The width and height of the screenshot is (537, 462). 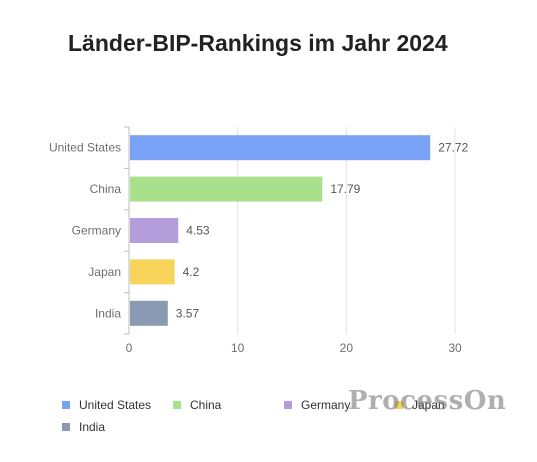 What do you see at coordinates (399, 405) in the screenshot?
I see `legend-swatch-japan` at bounding box center [399, 405].